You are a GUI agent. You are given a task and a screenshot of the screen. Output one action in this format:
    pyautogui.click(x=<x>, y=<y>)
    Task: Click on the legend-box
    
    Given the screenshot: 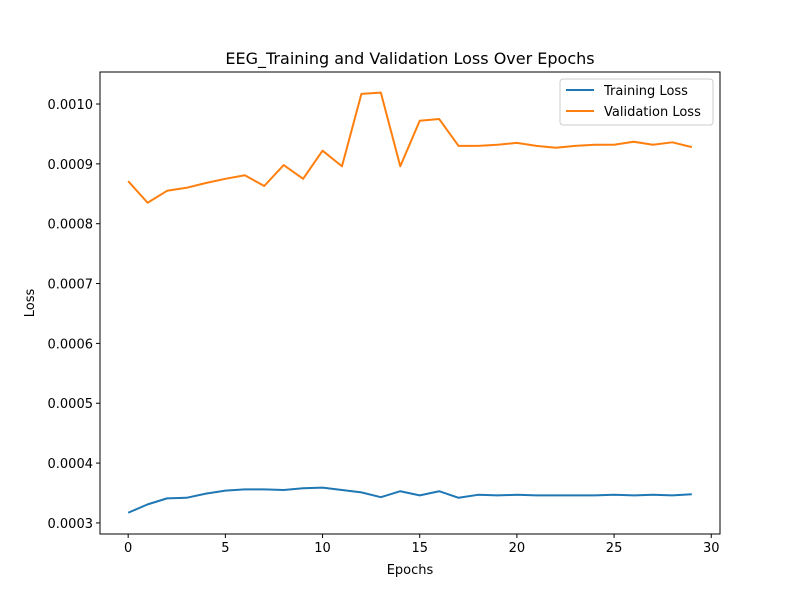 What is the action you would take?
    pyautogui.click(x=636, y=102)
    